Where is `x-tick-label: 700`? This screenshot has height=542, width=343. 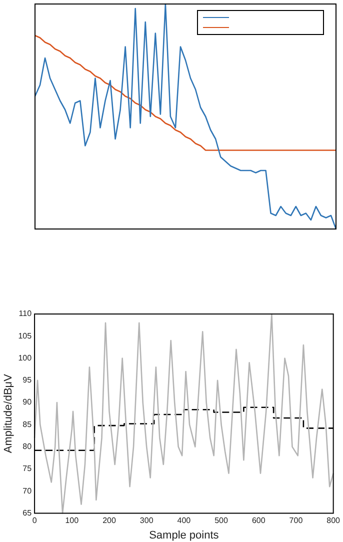 x-tick-label: 700 is located at coordinates (296, 521).